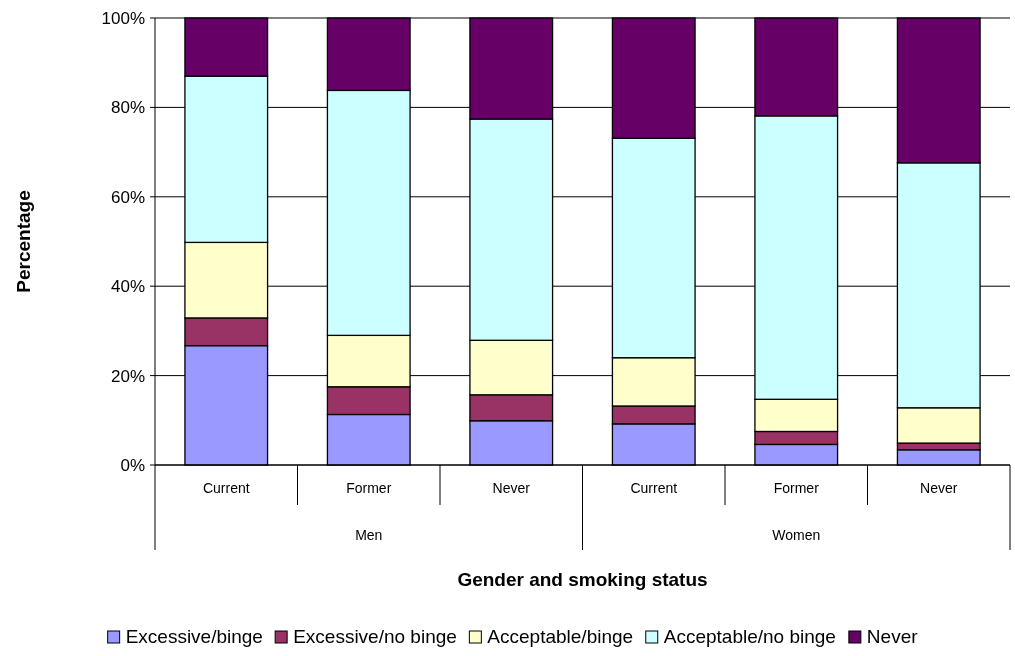  Describe the element at coordinates (127, 197) in the screenshot. I see `y-tick-label: 60%` at that location.